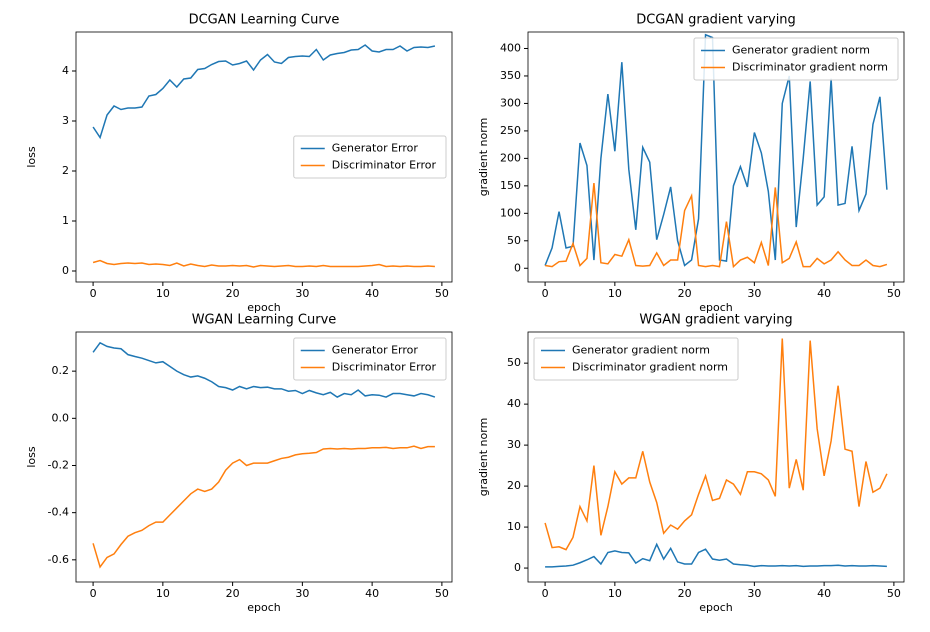 Image resolution: width=930 pixels, height=632 pixels. I want to click on y-tick-label: 200, so click(510, 157).